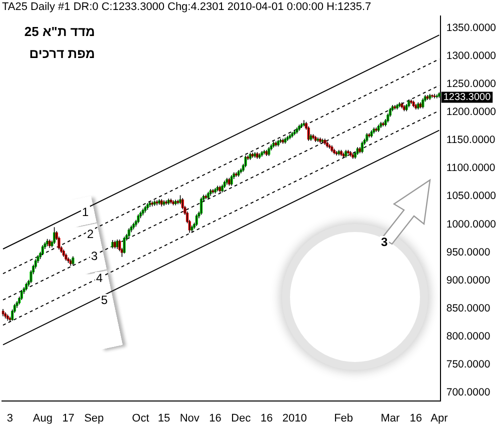 This screenshot has height=428, width=500. I want to click on x-tick-label: Oct, so click(141, 418).